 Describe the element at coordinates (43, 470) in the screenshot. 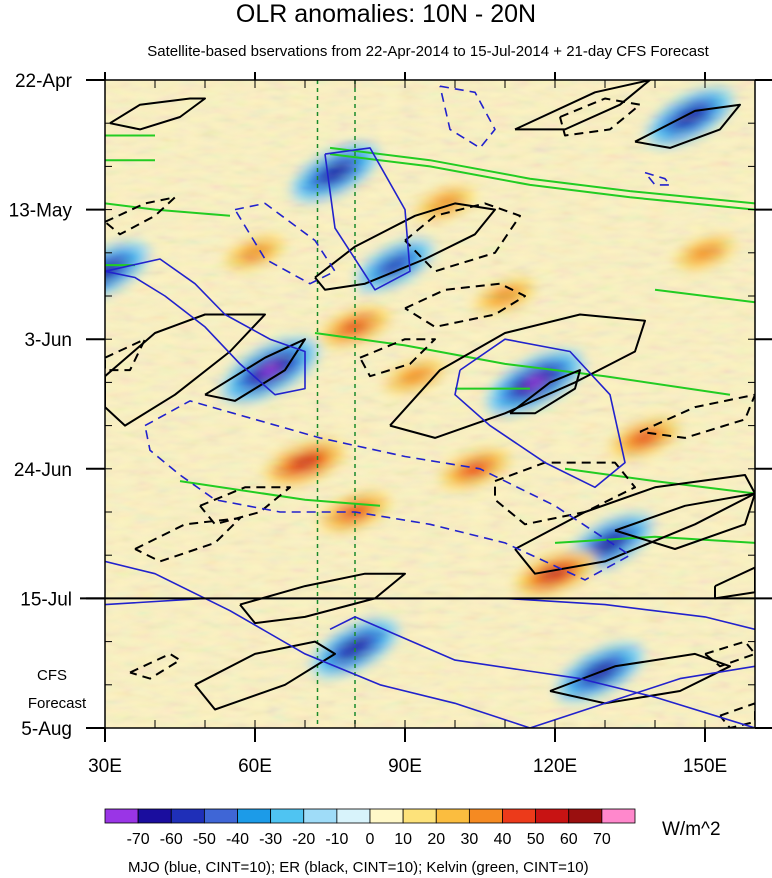

I see `y-tick-label-3: 24-Jun` at that location.